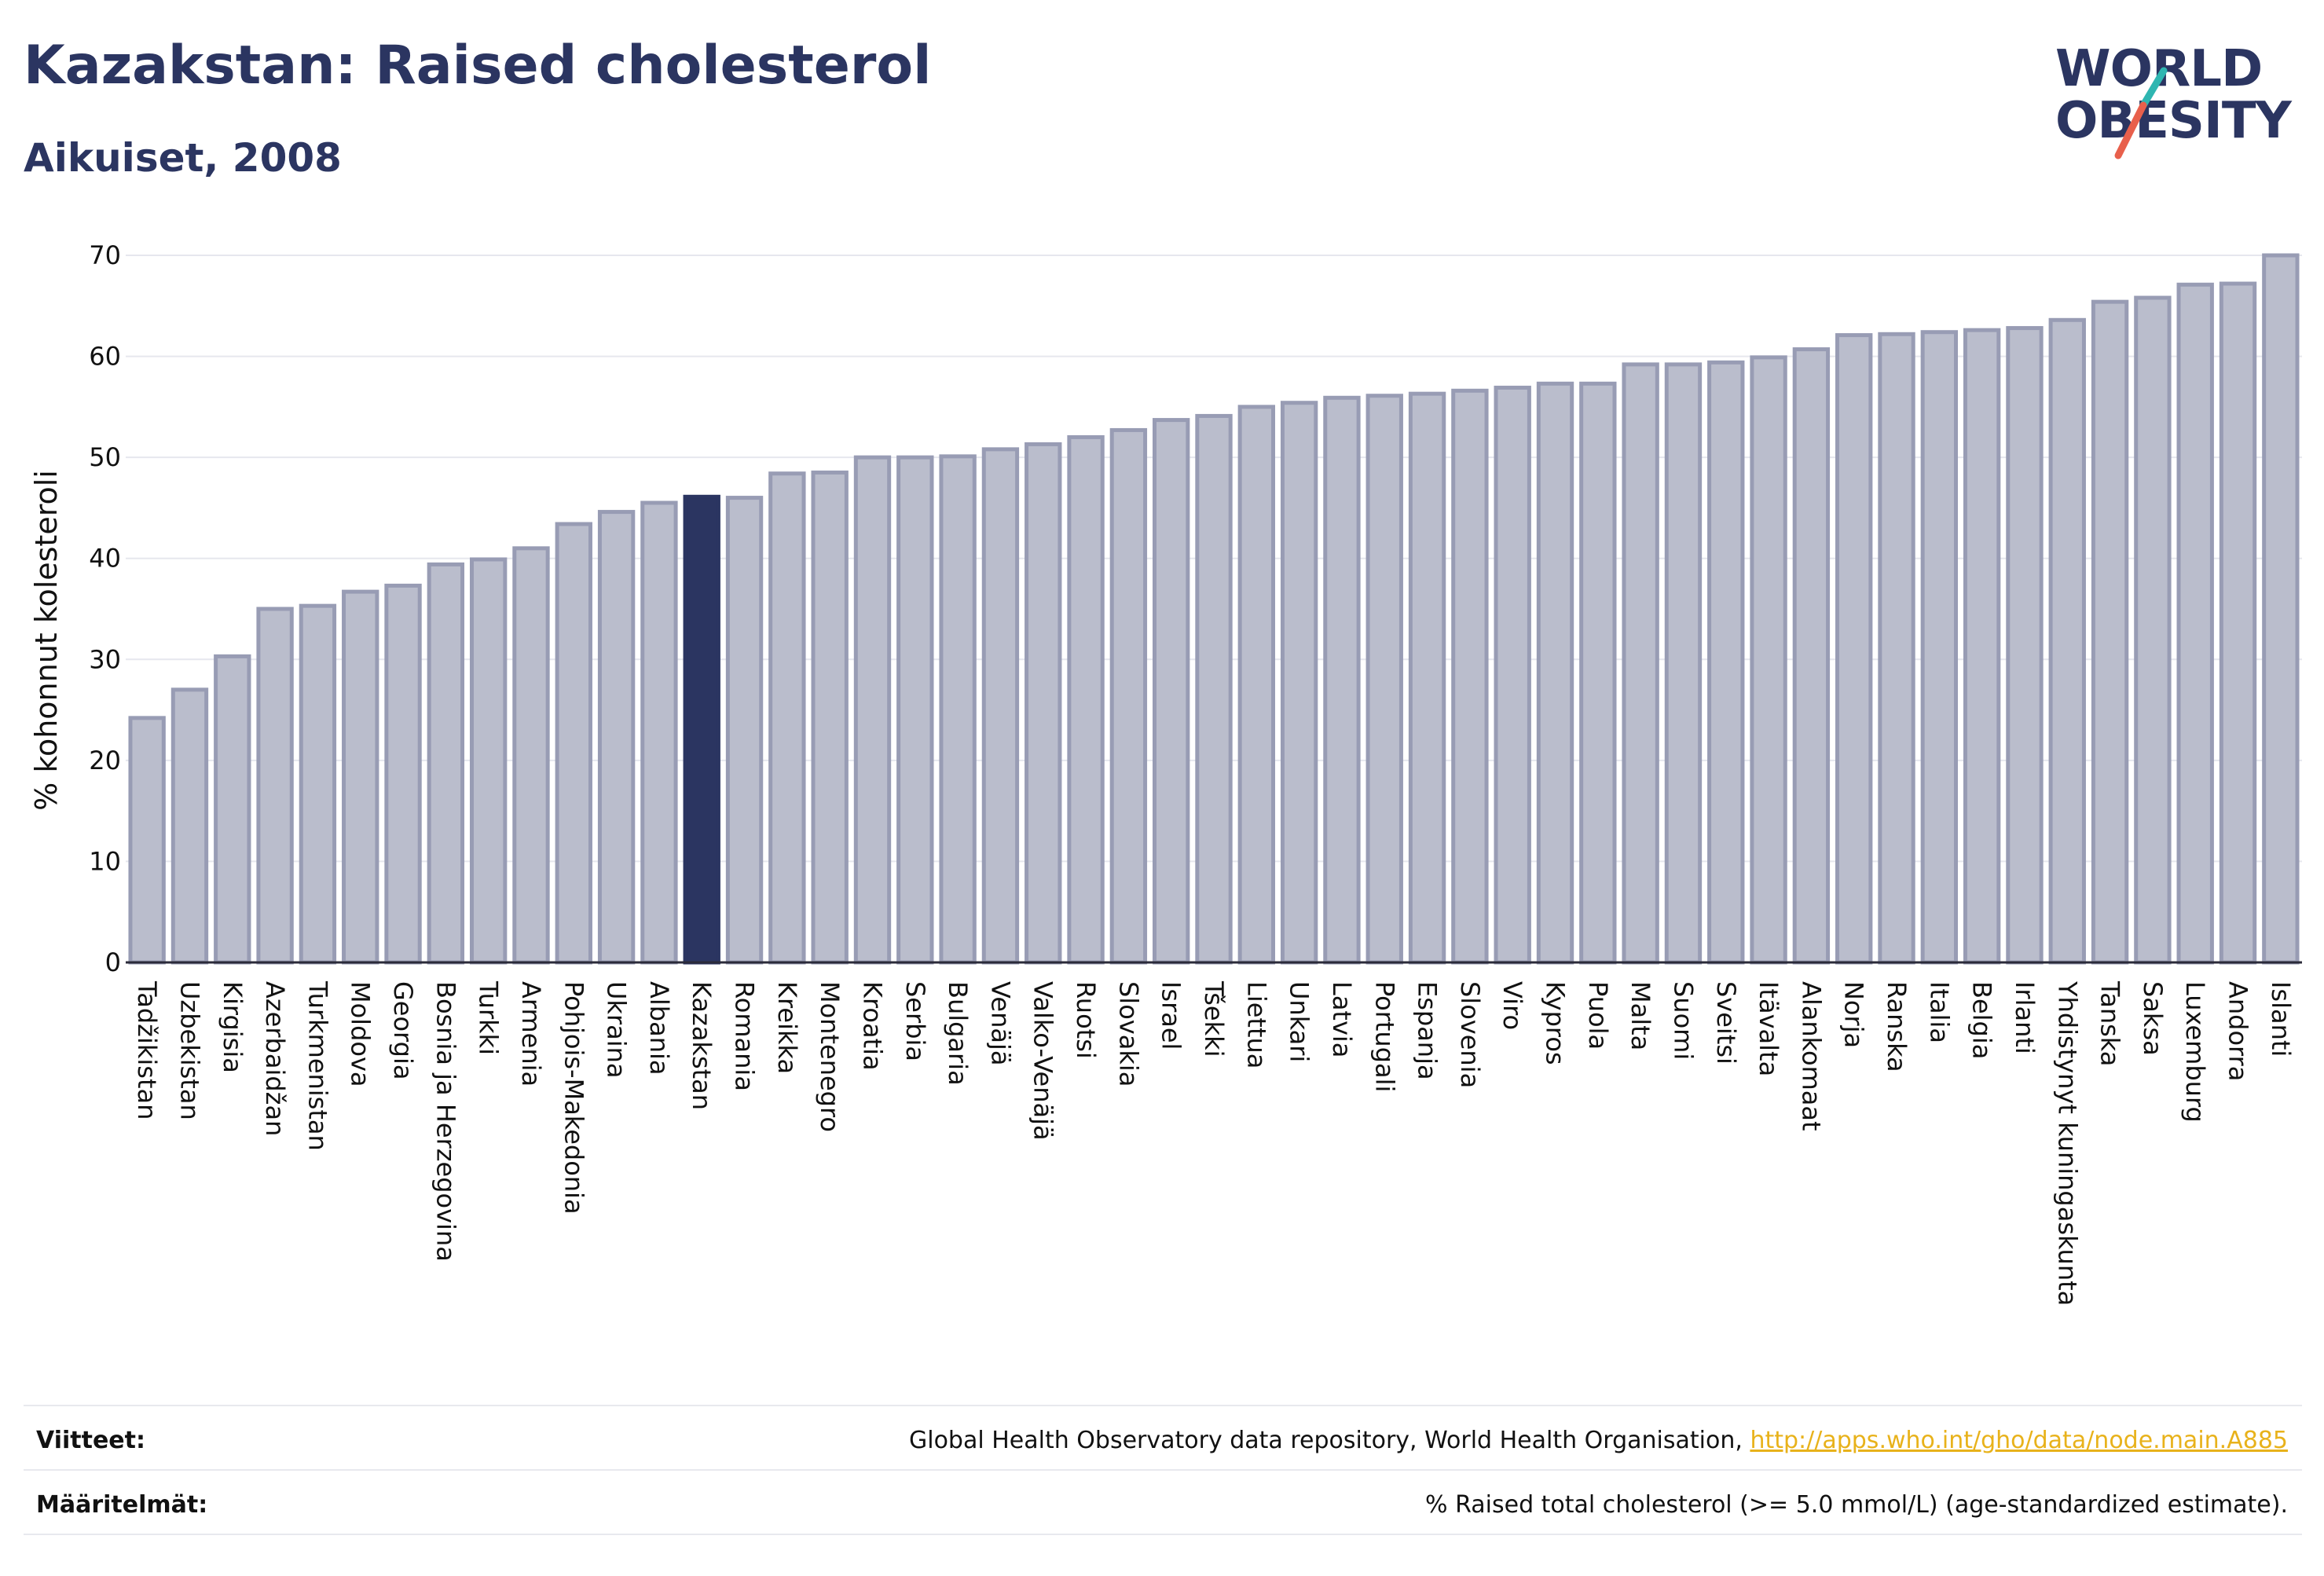 Image resolution: width=2324 pixels, height=1576 pixels. I want to click on bar-azerbaidžan, so click(275, 786).